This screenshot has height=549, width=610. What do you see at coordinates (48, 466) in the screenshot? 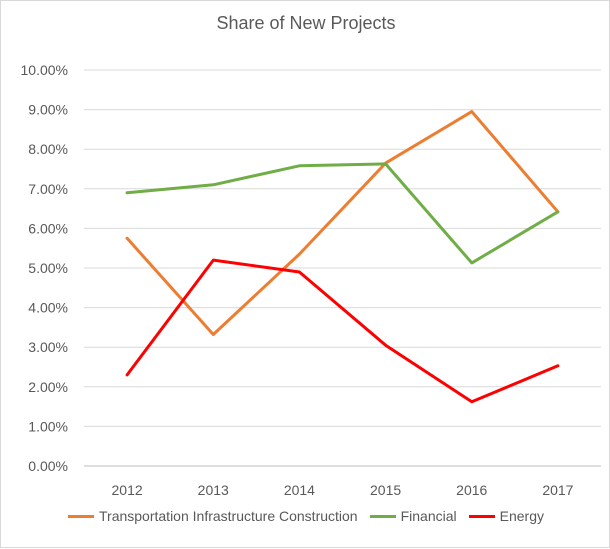
I see `y-tick-label: 0.00%` at bounding box center [48, 466].